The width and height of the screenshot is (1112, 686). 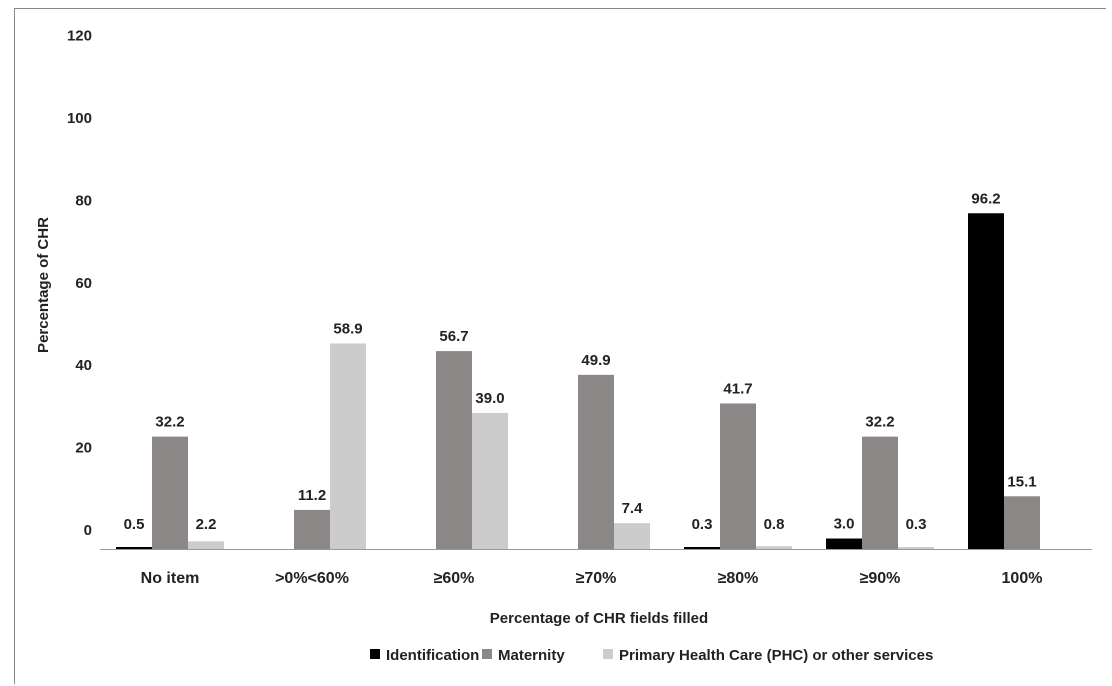 What do you see at coordinates (453, 336) in the screenshot?
I see `data-label: 56.7` at bounding box center [453, 336].